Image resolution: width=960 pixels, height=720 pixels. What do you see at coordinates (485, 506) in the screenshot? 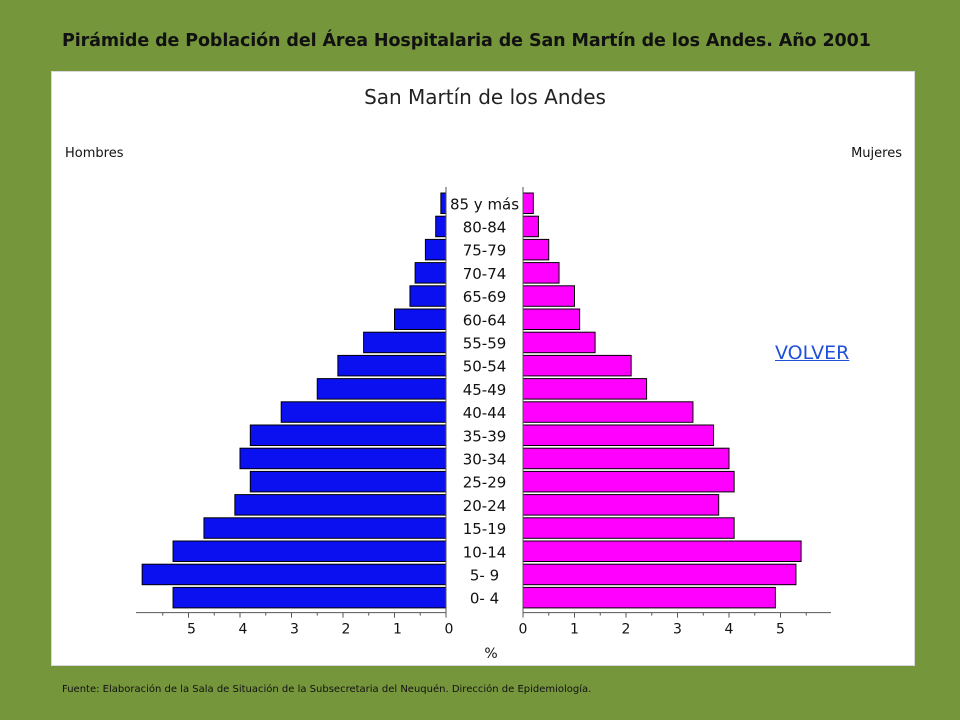
I see `age-group-label: 20-24` at bounding box center [485, 506].